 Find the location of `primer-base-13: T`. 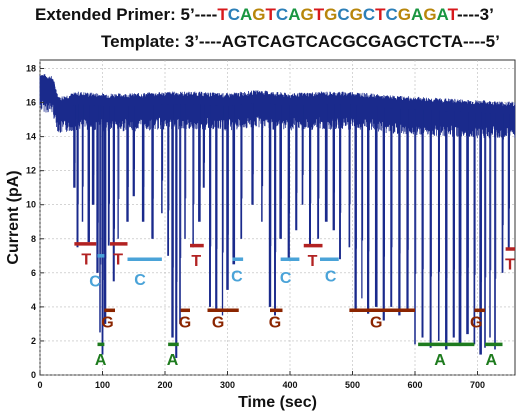

primer-base-13: T is located at coordinates (380, 14).